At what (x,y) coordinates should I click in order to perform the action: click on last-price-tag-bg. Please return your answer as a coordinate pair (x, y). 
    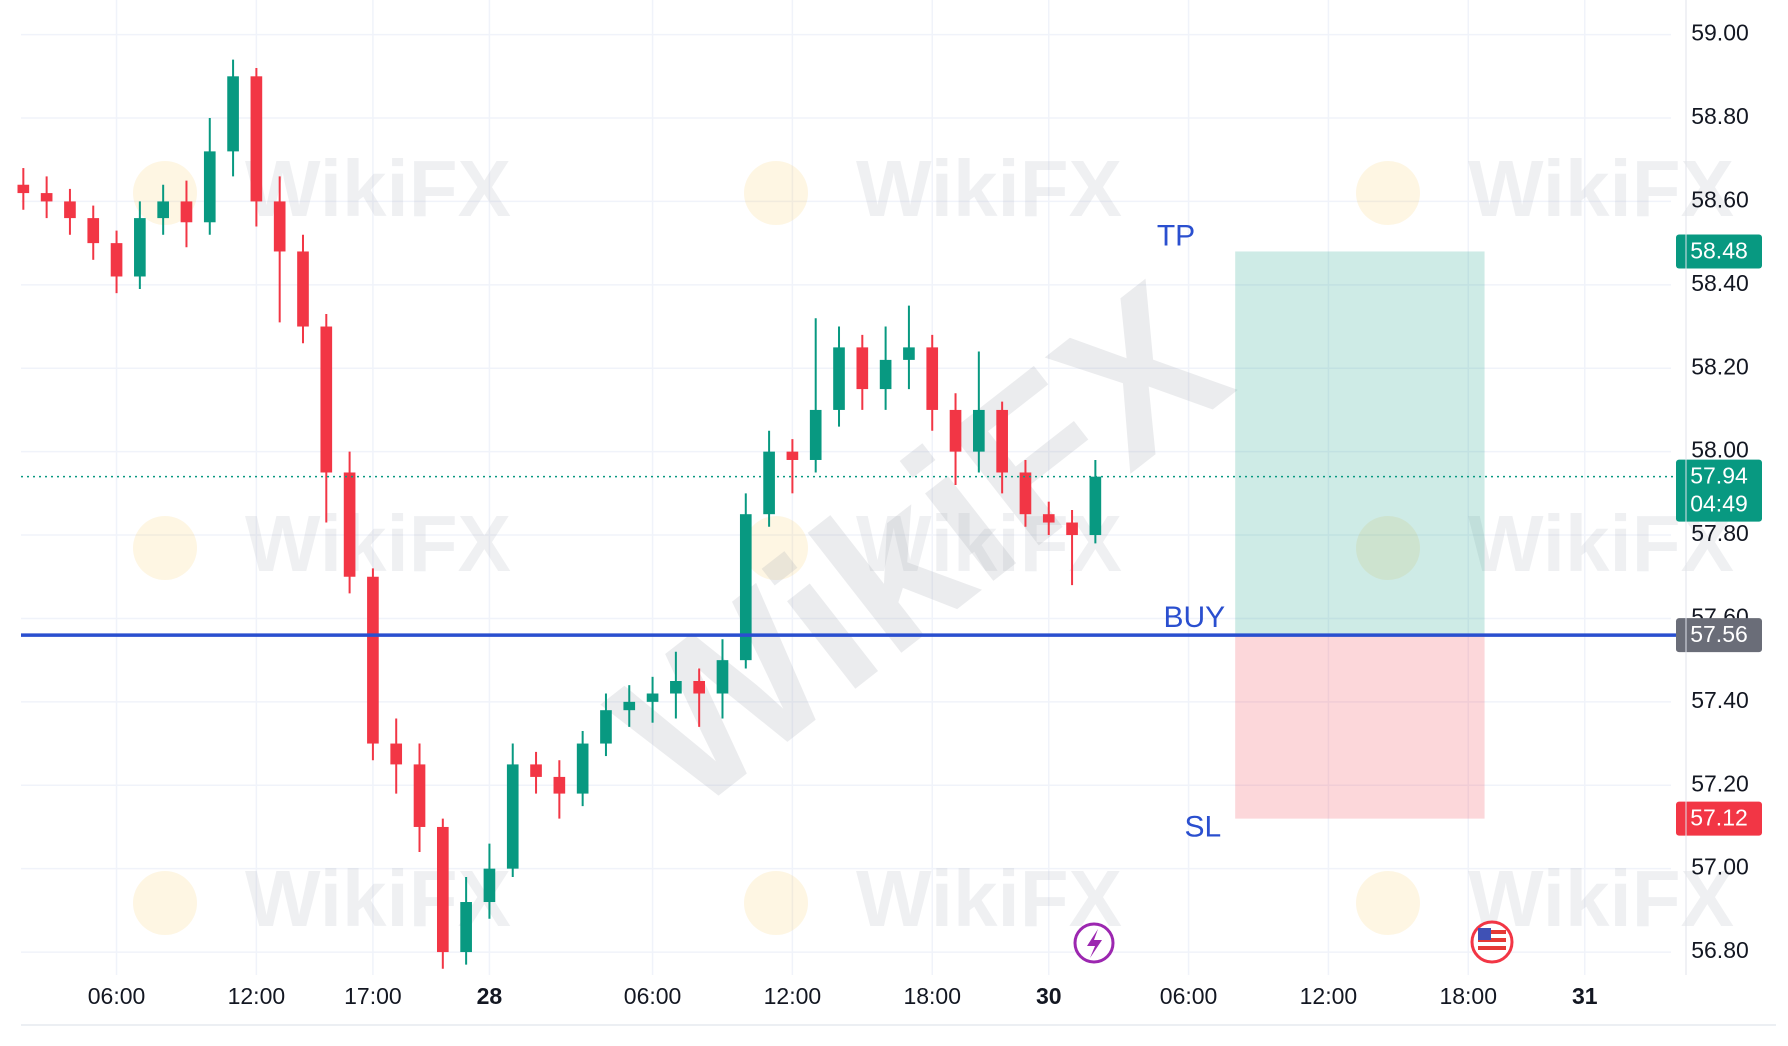
    Looking at the image, I should click on (1719, 490).